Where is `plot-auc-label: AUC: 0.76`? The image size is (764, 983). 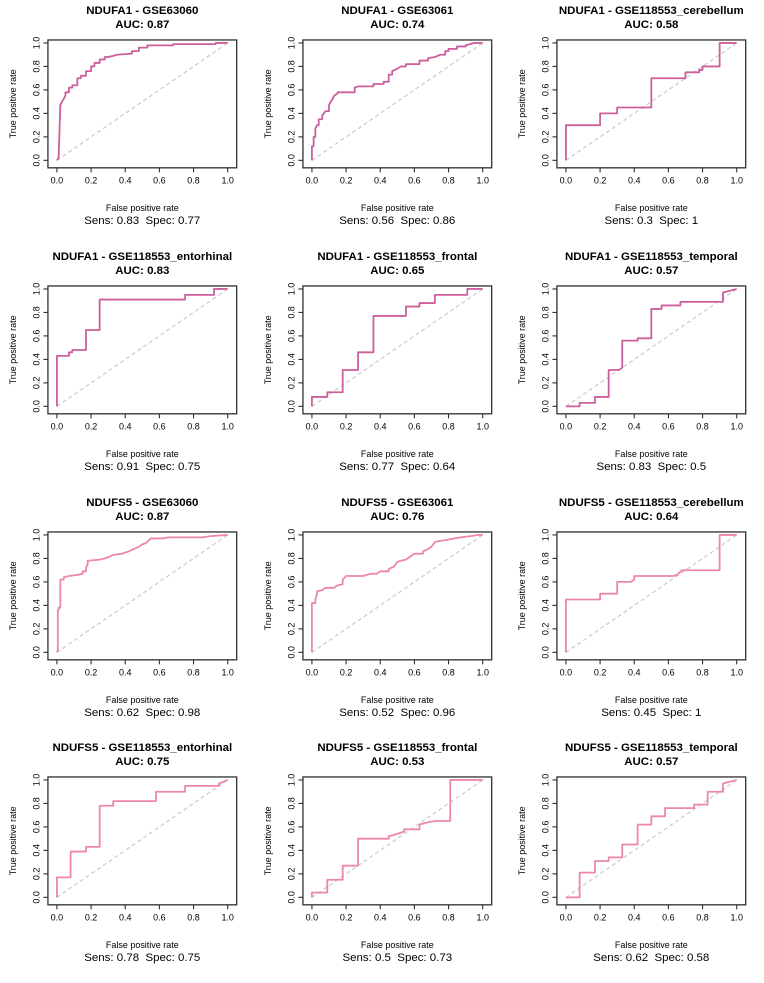 plot-auc-label: AUC: 0.76 is located at coordinates (397, 516).